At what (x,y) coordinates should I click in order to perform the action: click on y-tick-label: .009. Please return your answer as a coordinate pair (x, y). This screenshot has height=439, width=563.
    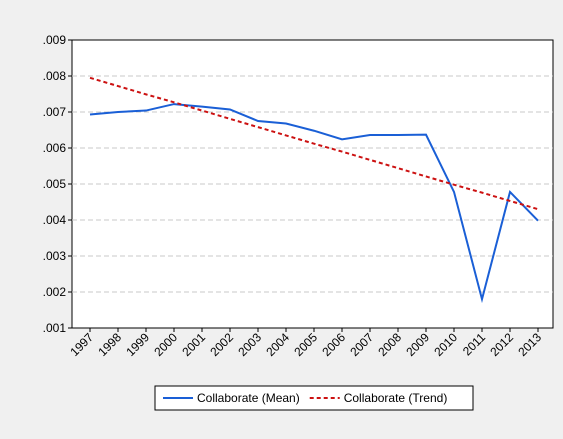
    Looking at the image, I should click on (55, 40).